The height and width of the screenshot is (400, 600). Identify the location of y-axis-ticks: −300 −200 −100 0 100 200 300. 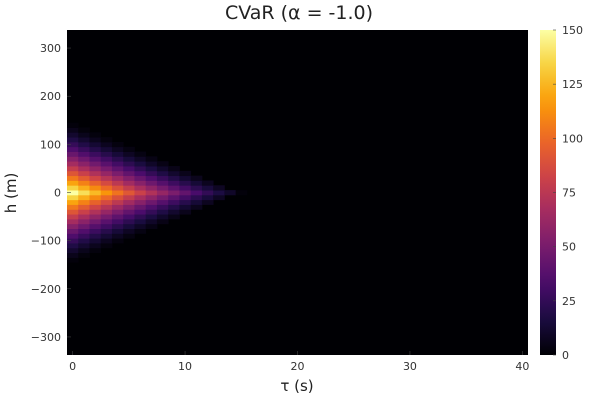
(51, 193).